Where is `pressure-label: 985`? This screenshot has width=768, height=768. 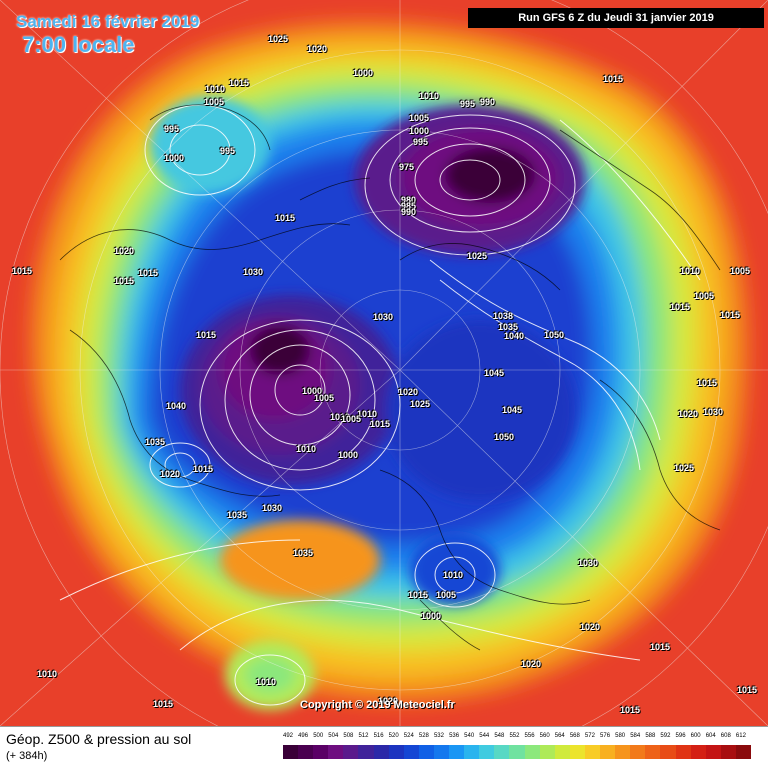
pressure-label: 985 is located at coordinates (409, 206).